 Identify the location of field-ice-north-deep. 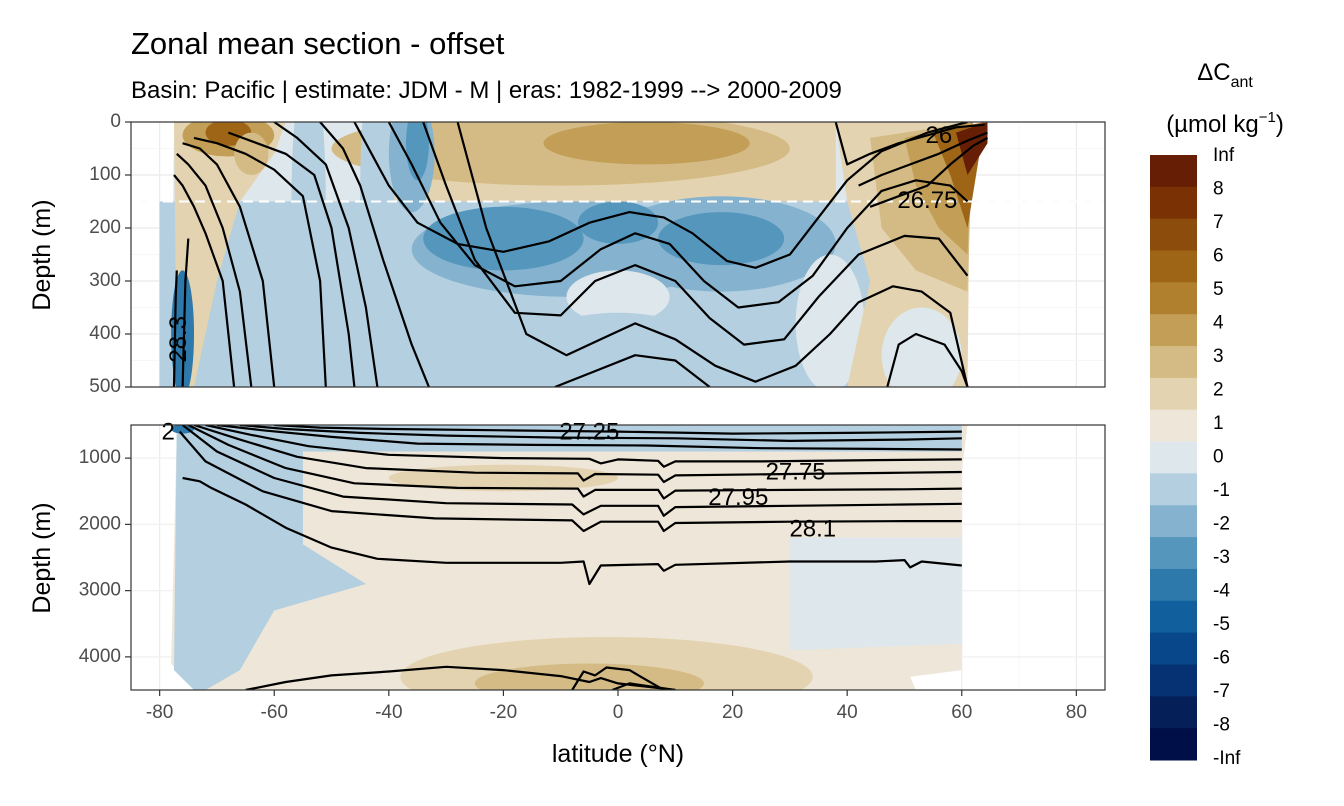
(921, 347).